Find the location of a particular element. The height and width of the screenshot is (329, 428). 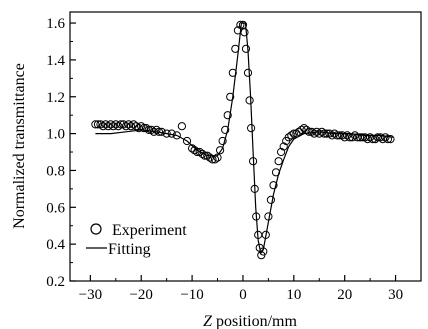

legend-fitting-label: Fitting is located at coordinates (129, 249).